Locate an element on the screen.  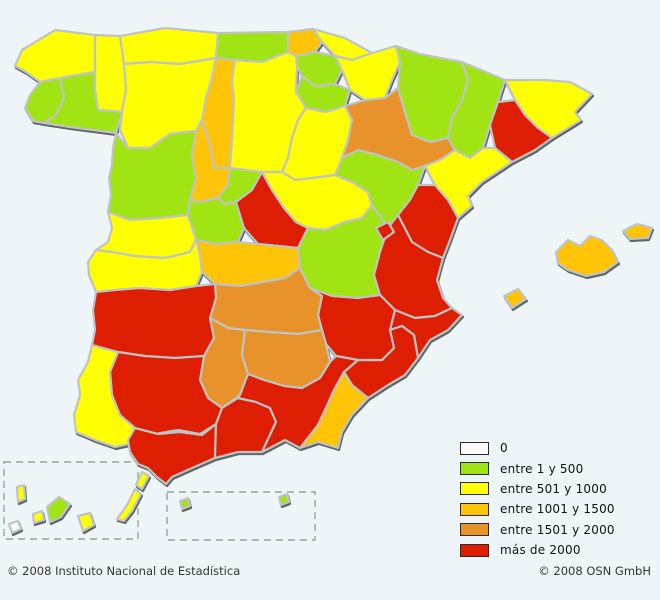
province-badajoz is located at coordinates (154, 321).